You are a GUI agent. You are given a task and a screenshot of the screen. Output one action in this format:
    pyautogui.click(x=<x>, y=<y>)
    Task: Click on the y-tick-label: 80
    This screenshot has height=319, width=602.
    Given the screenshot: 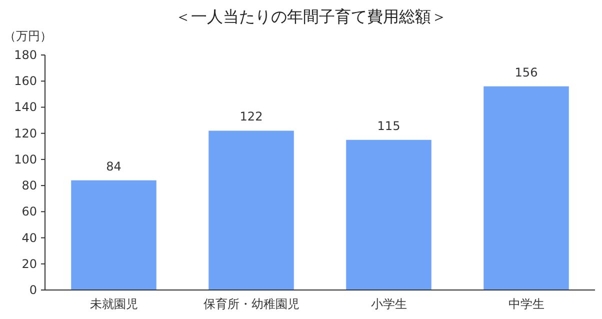 What is the action you would take?
    pyautogui.click(x=29, y=185)
    